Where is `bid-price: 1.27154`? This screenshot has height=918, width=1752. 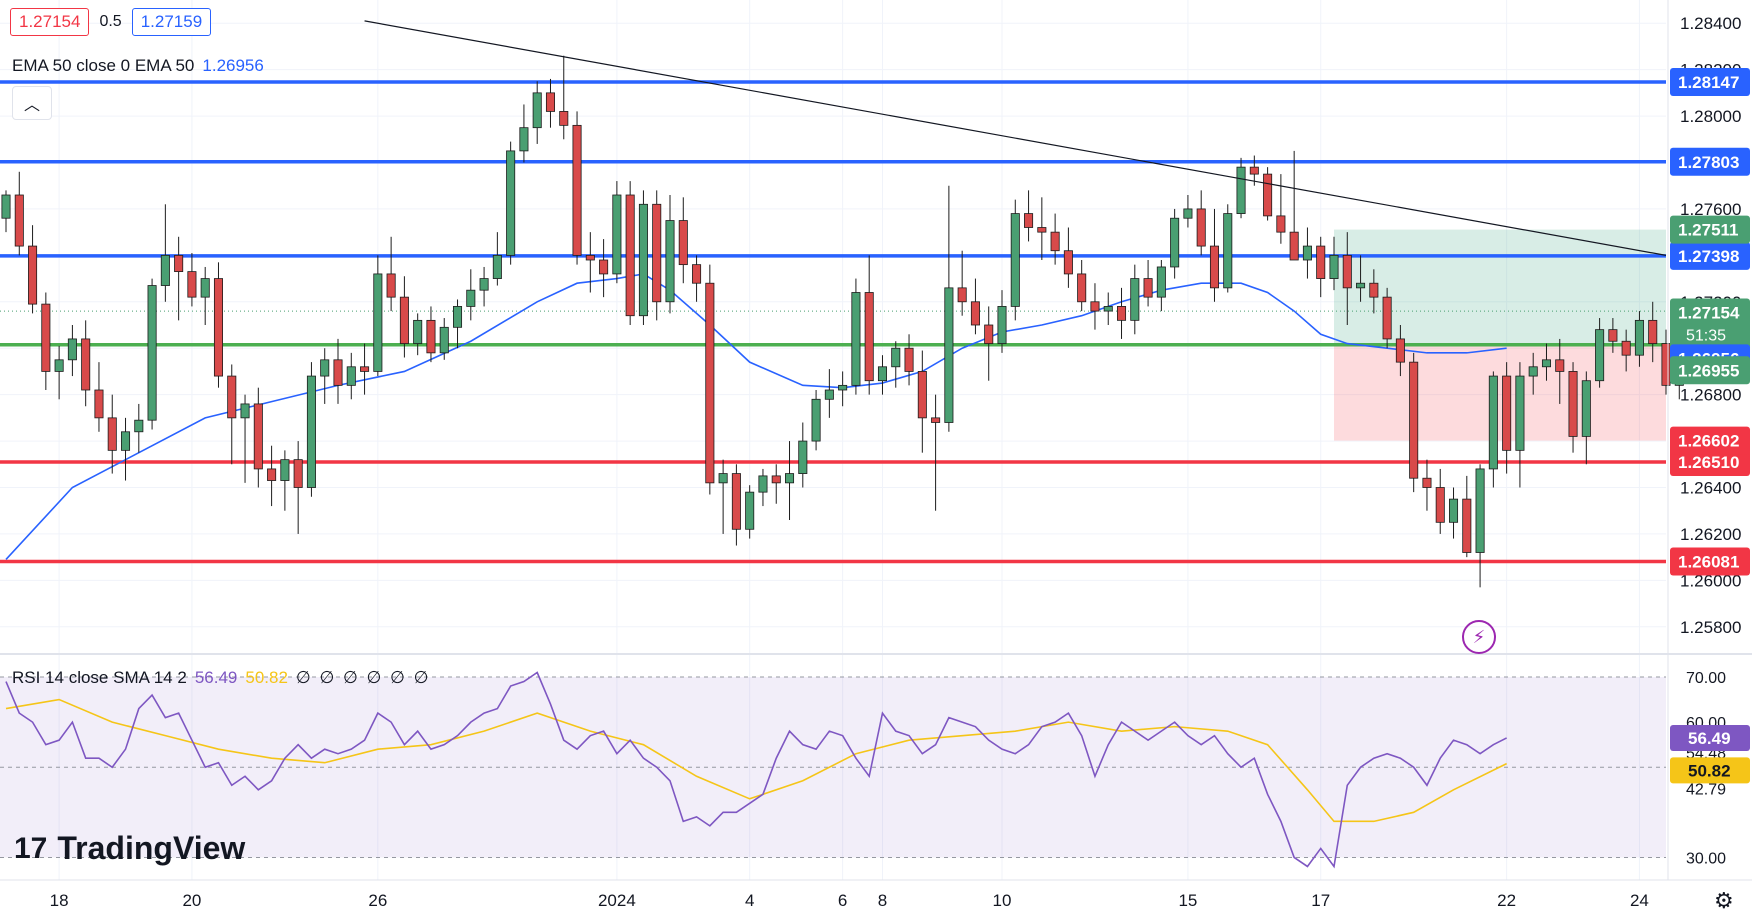
bid-price: 1.27154 is located at coordinates (50, 22).